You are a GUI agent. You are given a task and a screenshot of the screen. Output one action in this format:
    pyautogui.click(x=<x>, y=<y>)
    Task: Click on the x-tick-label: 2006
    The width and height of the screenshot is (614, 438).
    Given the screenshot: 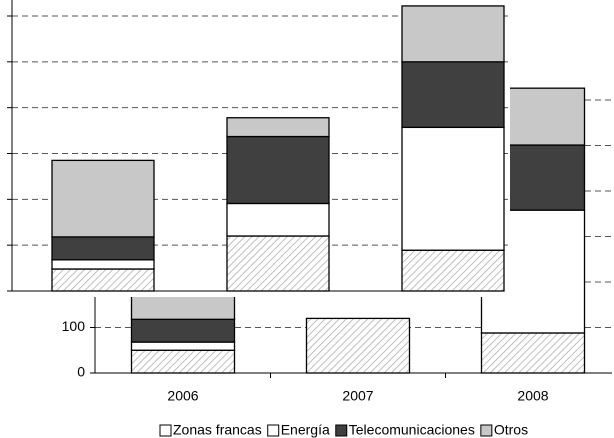 What is the action you would take?
    pyautogui.click(x=182, y=396)
    